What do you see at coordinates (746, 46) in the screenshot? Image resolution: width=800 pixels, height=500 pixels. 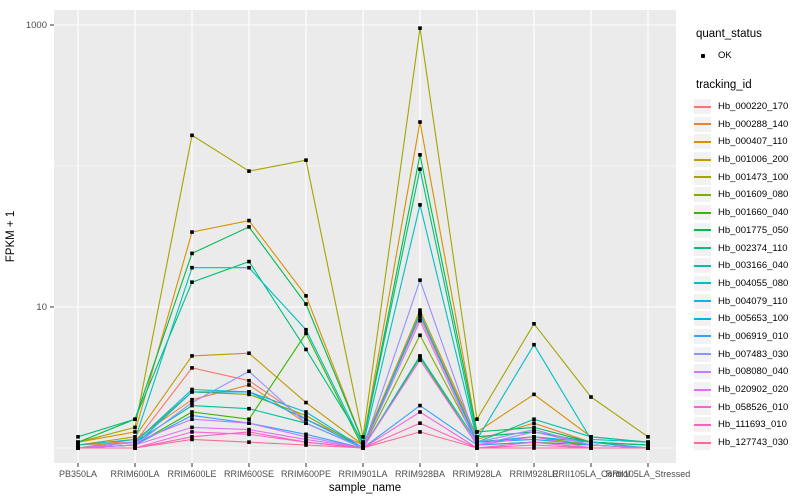 I see `legend-quant-status: quant_status OK` at bounding box center [746, 46].